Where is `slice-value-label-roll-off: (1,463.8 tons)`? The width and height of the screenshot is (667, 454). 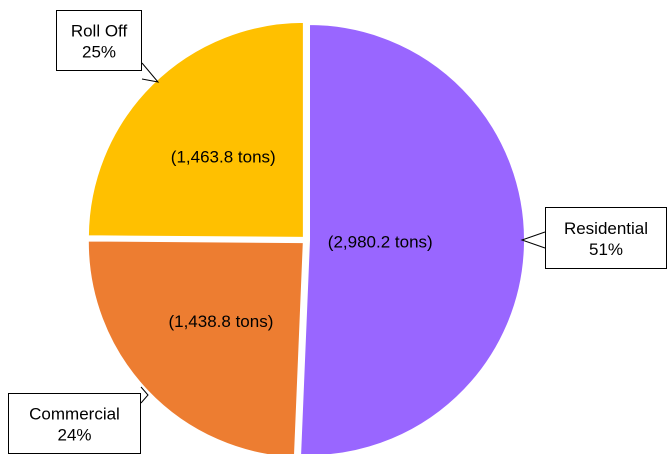
slice-value-label-roll-off: (1,463.8 tons) is located at coordinates (223, 157).